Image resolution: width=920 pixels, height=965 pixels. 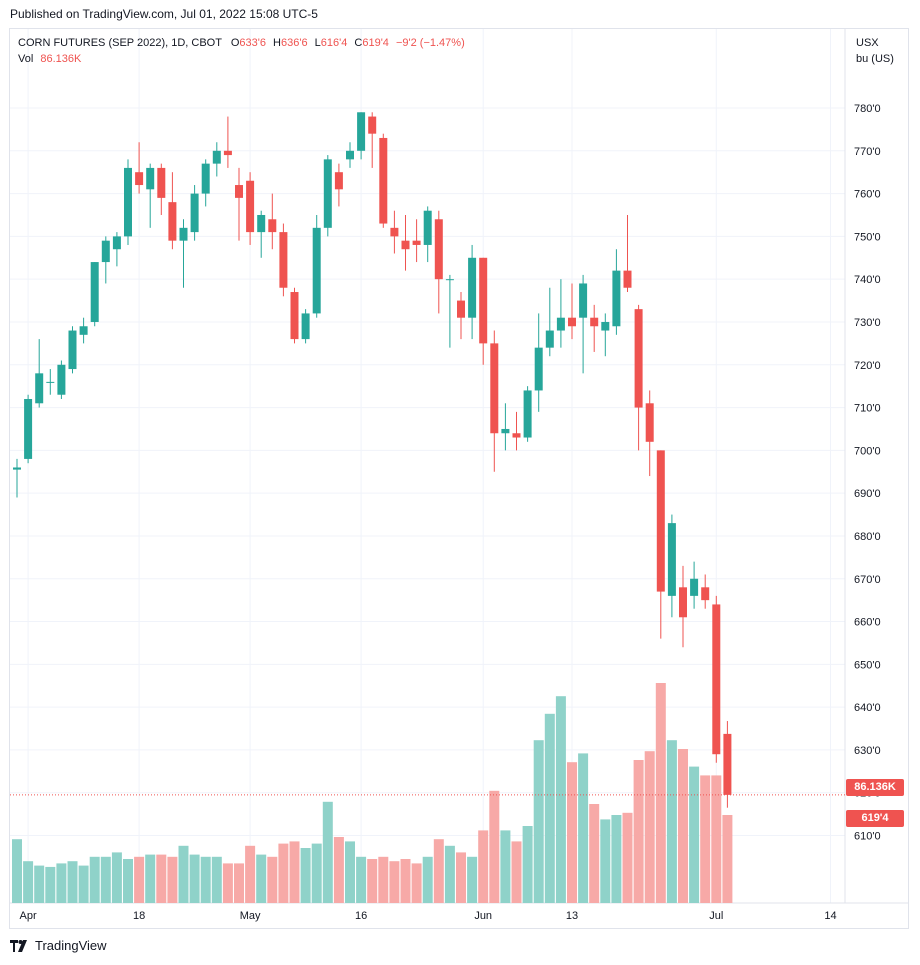 What do you see at coordinates (18, 945) in the screenshot?
I see `tradingview-logo-icon` at bounding box center [18, 945].